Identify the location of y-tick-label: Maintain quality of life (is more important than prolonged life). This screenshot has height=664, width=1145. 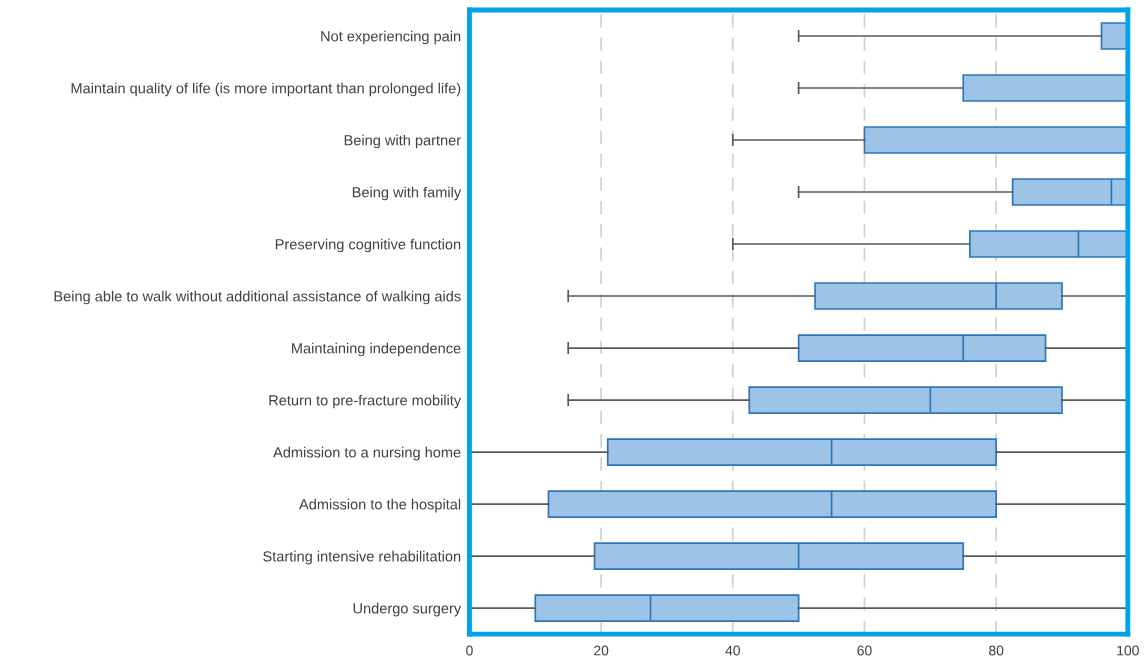
(266, 89).